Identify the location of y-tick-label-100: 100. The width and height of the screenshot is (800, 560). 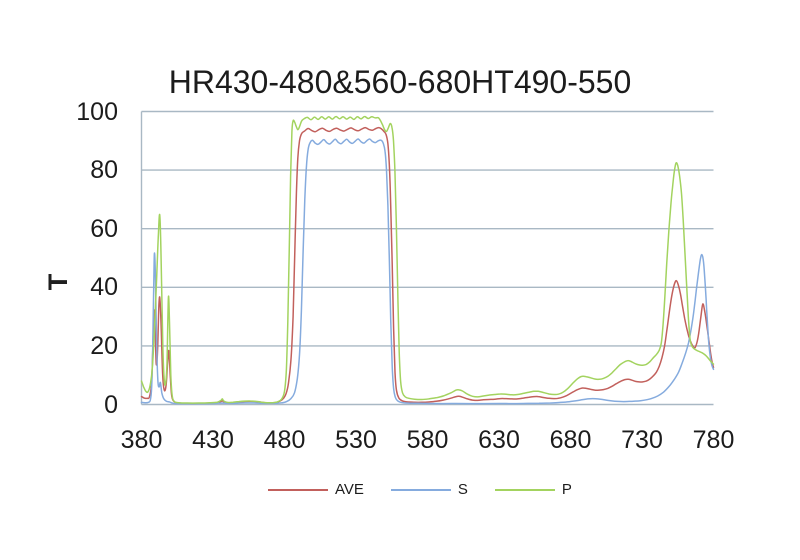
(97, 111).